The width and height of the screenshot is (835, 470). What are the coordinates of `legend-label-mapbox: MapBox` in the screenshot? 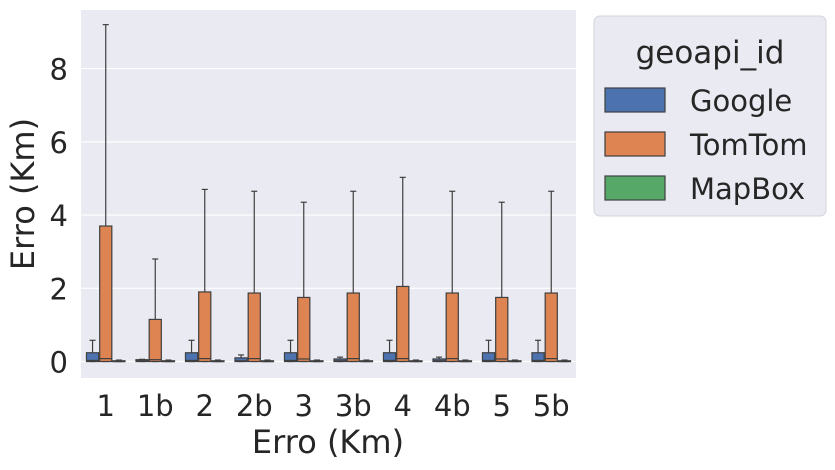 It's located at (747, 189).